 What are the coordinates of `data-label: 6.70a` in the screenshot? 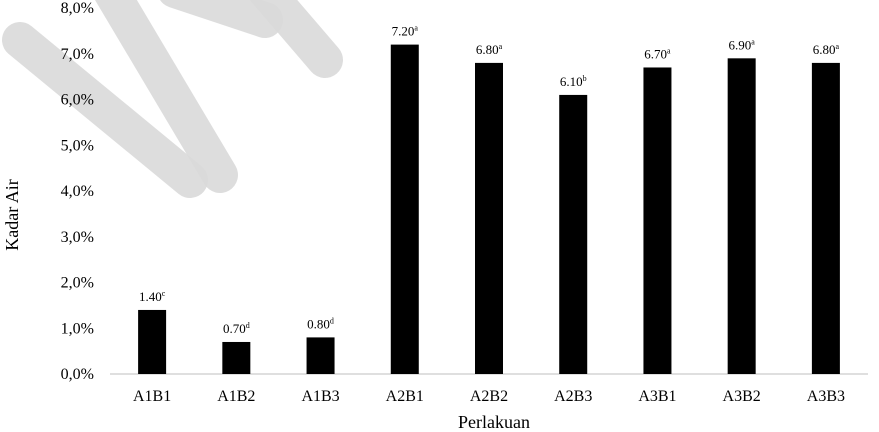 It's located at (657, 53).